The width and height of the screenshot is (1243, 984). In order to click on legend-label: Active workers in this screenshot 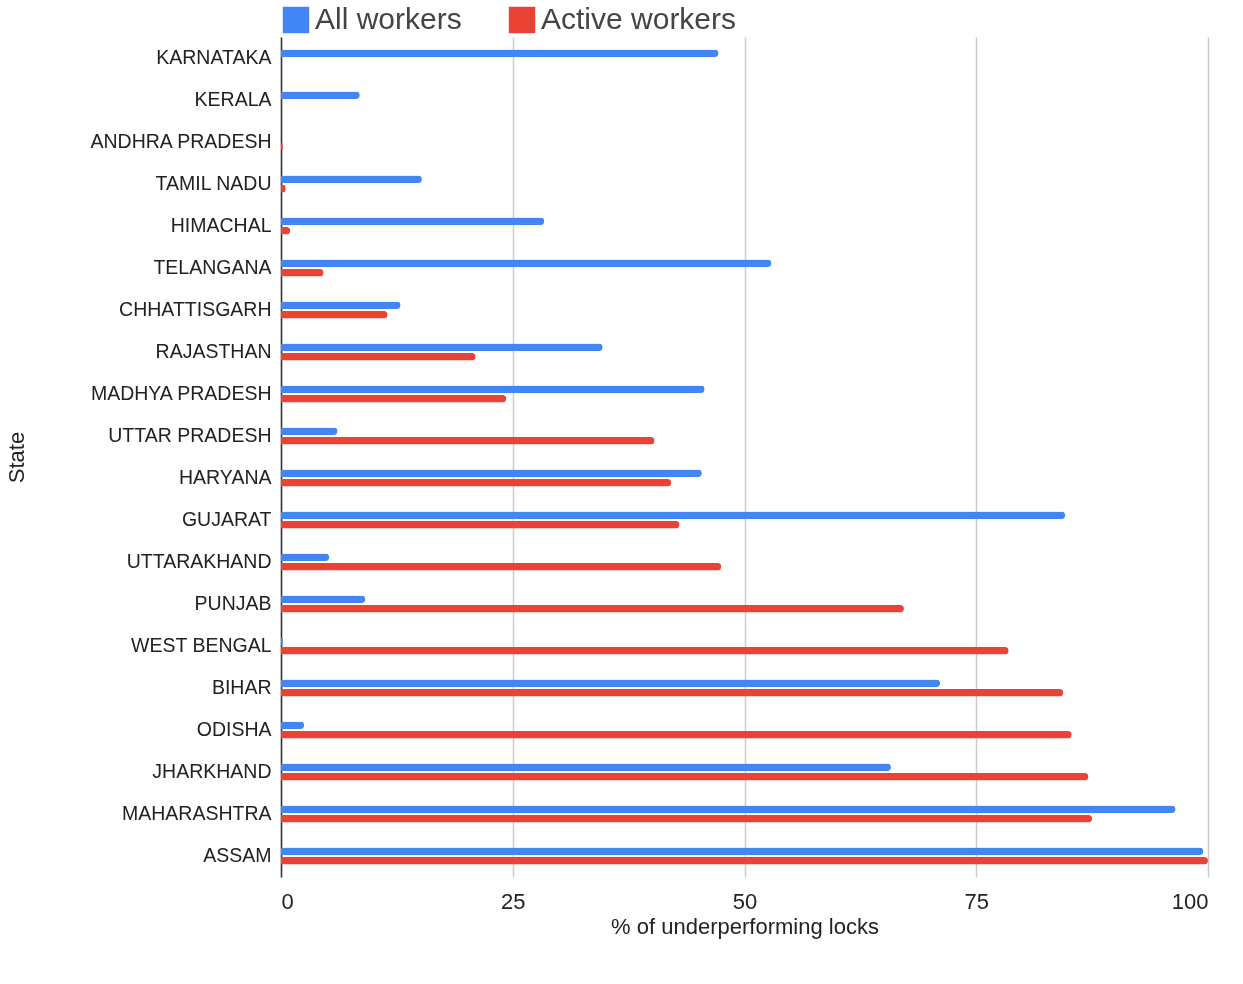, I will do `click(639, 18)`.